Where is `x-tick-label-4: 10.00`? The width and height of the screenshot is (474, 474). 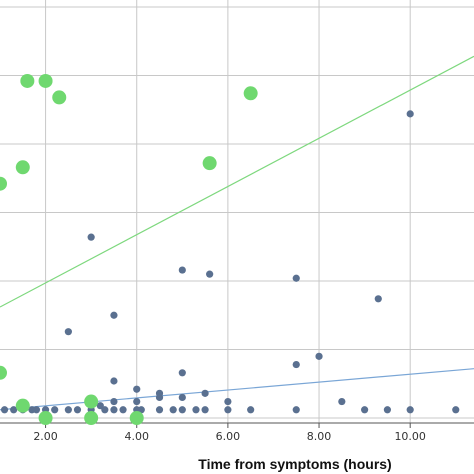 x-tick-label-4: 10.00 is located at coordinates (410, 436).